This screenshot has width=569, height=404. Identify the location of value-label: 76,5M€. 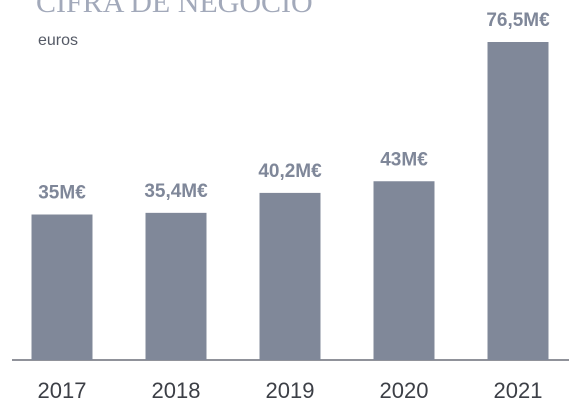
(518, 20).